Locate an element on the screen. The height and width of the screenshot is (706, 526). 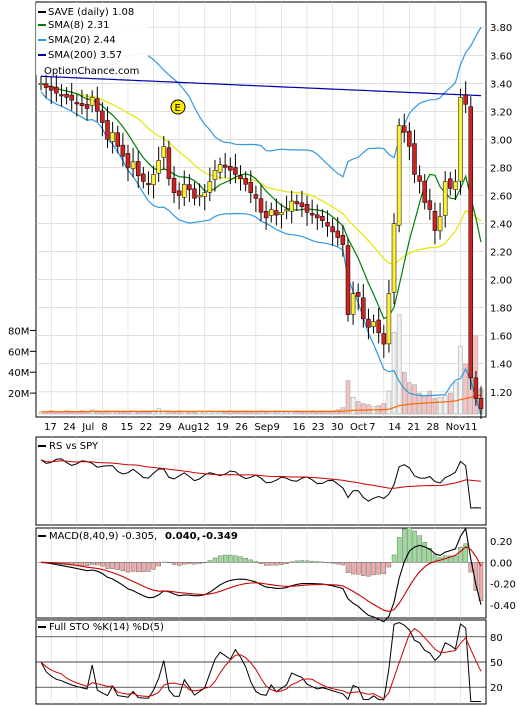
legend-label-save: SAVE (daily) 1.08 is located at coordinates (91, 12).